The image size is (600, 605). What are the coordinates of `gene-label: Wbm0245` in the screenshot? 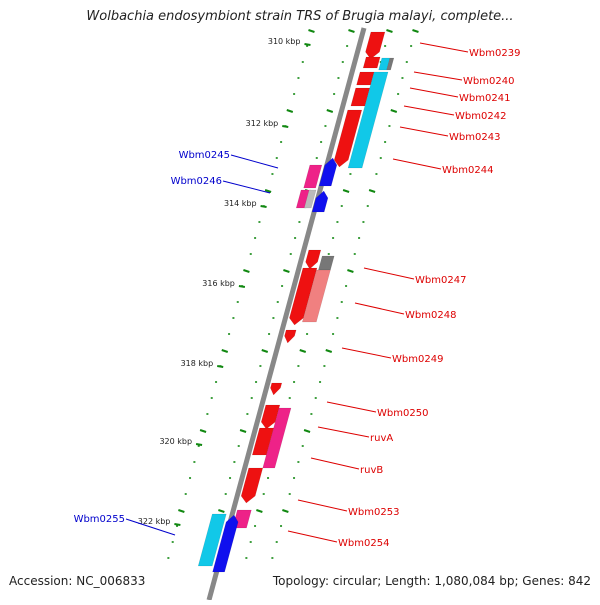 It's located at (204, 155).